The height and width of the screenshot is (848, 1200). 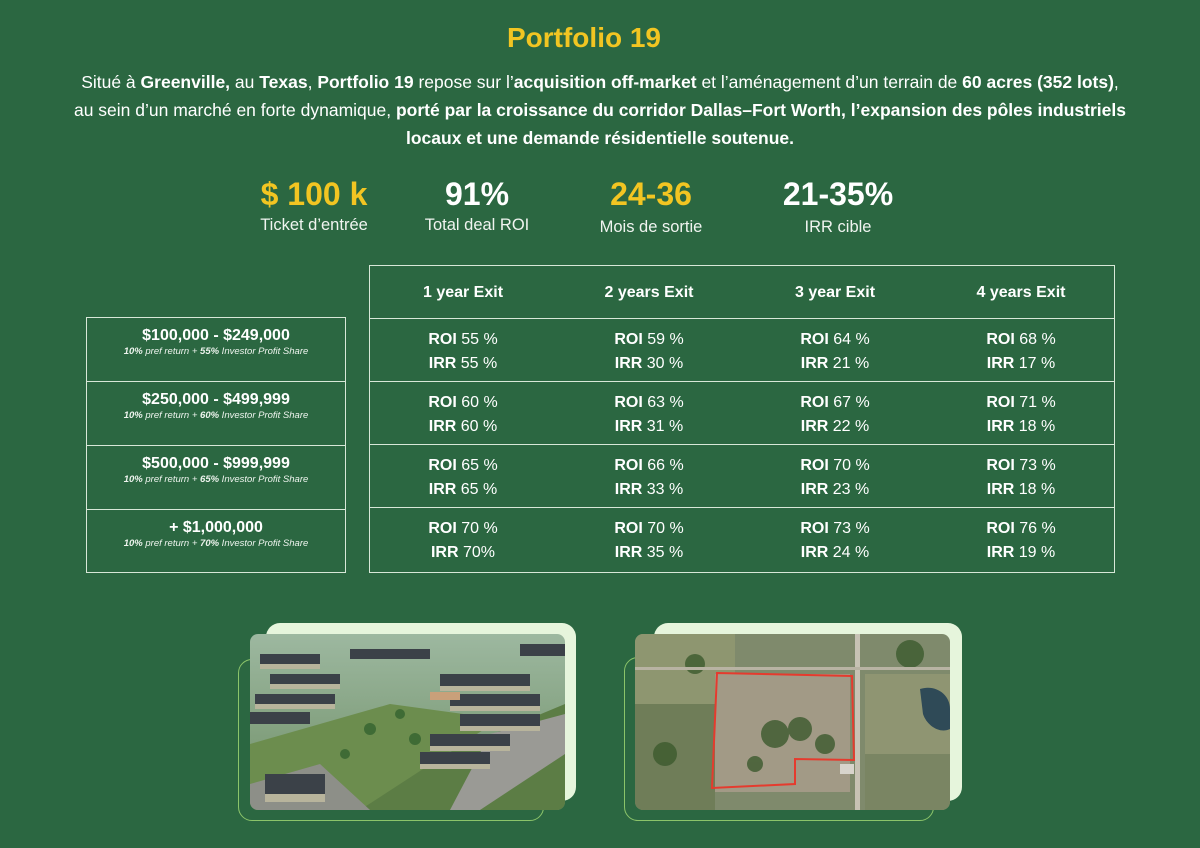 What do you see at coordinates (835, 340) in the screenshot?
I see `roi-line: ROI 64 %` at bounding box center [835, 340].